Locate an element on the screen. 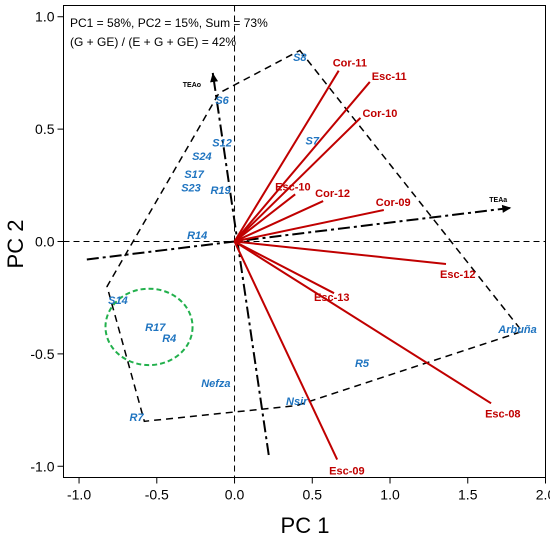 This screenshot has width=550, height=547. y-tick-label: 0.0 is located at coordinates (45, 242).